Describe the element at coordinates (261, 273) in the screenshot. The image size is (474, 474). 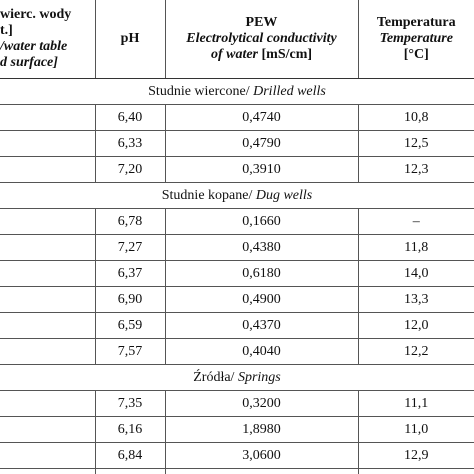
I see `cell: 0,6180` at that location.